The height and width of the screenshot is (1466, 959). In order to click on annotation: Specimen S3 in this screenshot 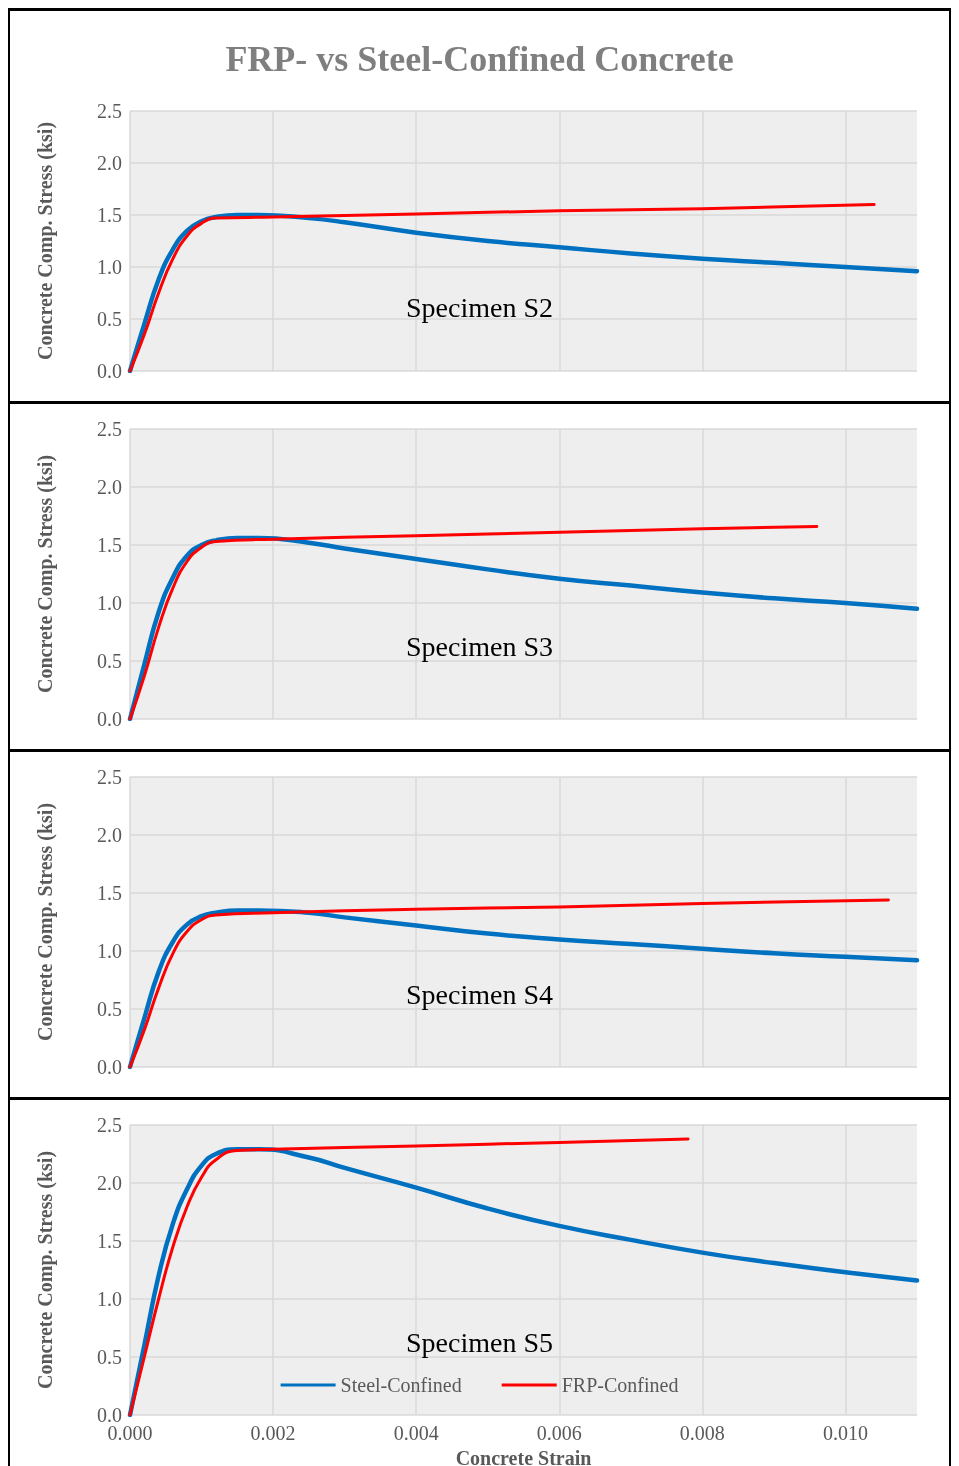, I will do `click(480, 646)`.